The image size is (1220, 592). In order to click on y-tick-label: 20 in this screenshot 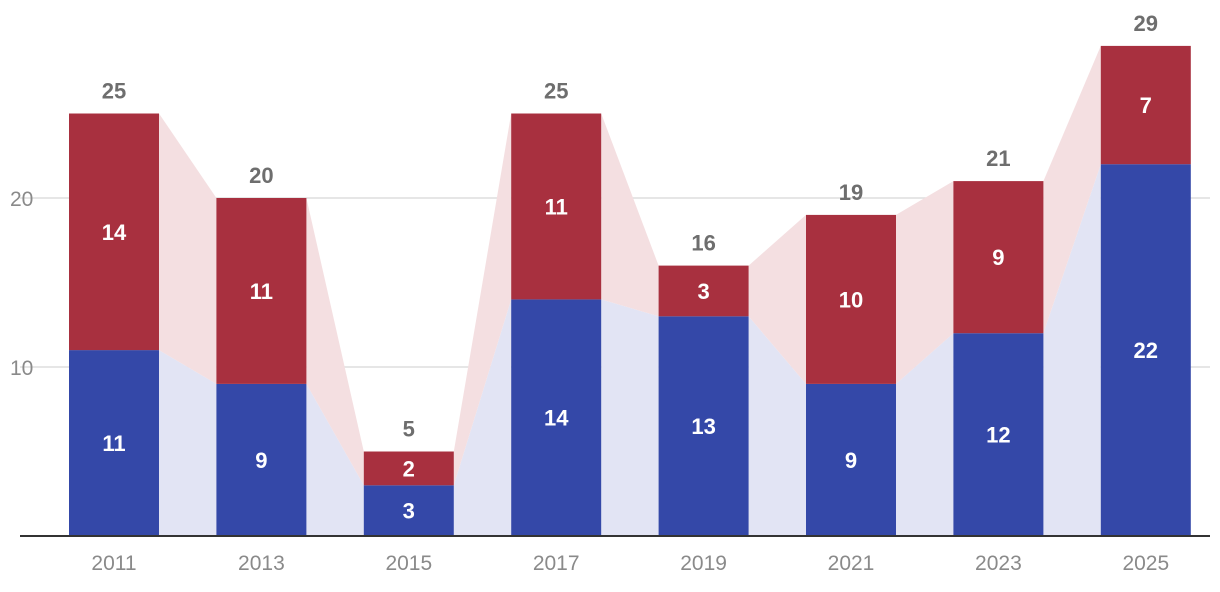, I will do `click(21, 199)`.